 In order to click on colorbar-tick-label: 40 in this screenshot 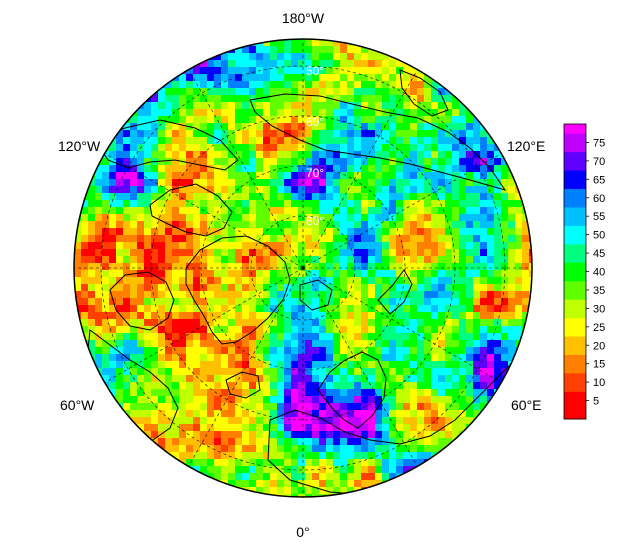, I will do `click(599, 273)`.